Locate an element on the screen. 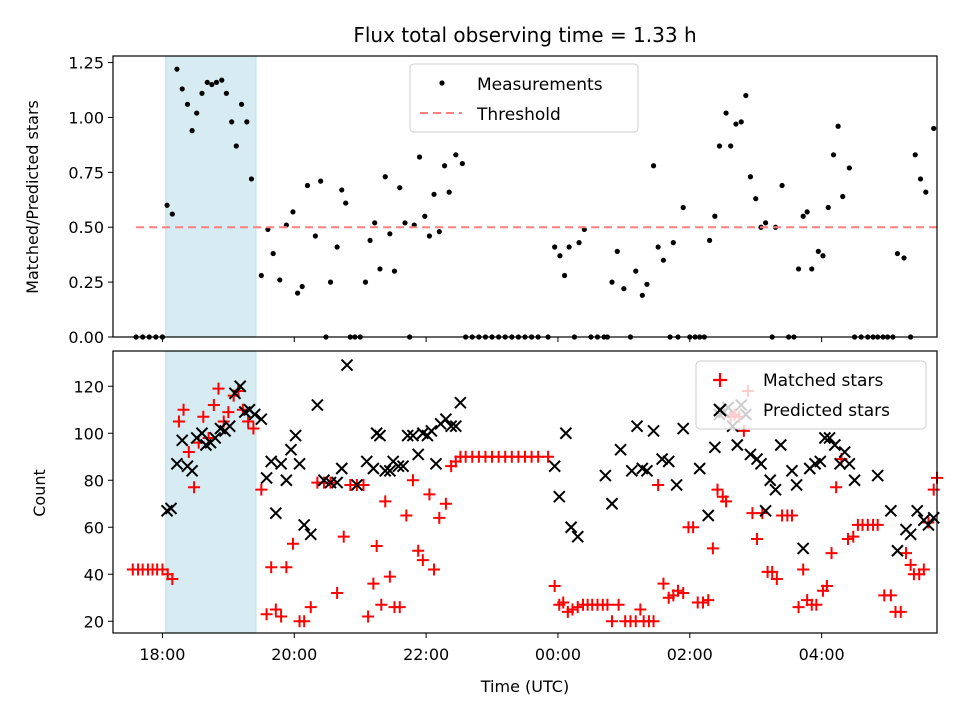  x-tick-label: 18:00 is located at coordinates (162, 654).